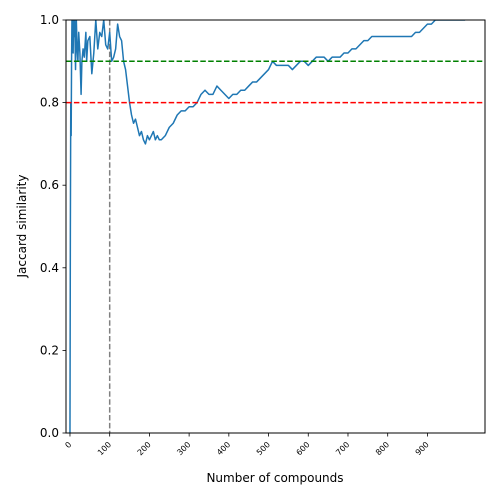 The width and height of the screenshot is (500, 500). Describe the element at coordinates (49, 20) in the screenshot. I see `y-tick-label: 1.0` at that location.